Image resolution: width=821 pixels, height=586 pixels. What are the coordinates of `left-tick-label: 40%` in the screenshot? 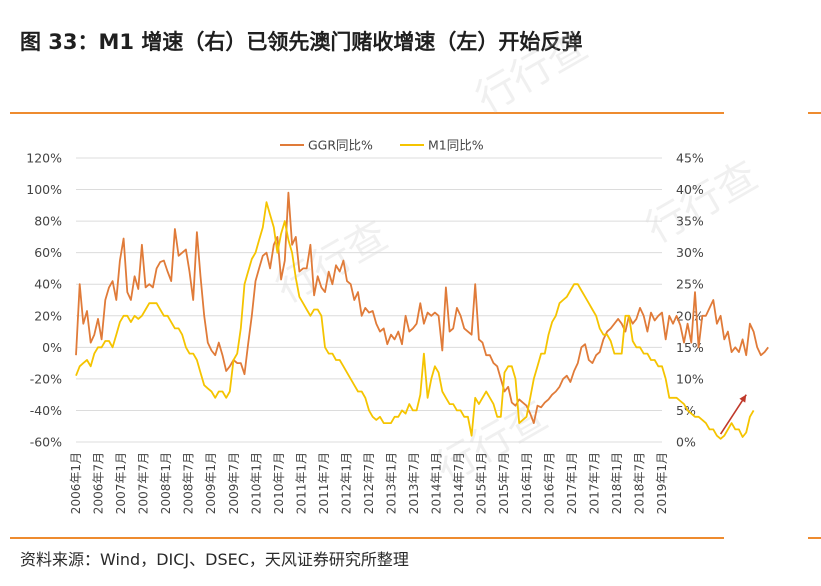 It's located at (48, 284).